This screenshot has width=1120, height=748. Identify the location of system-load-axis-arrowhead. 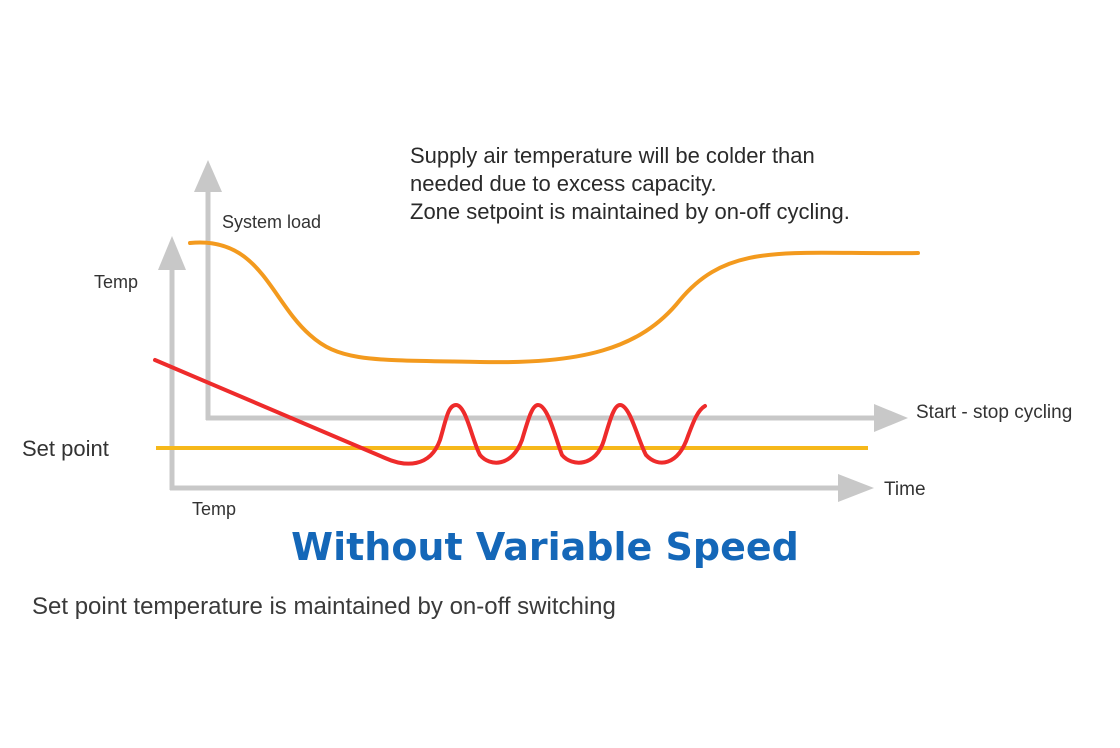
(208, 176).